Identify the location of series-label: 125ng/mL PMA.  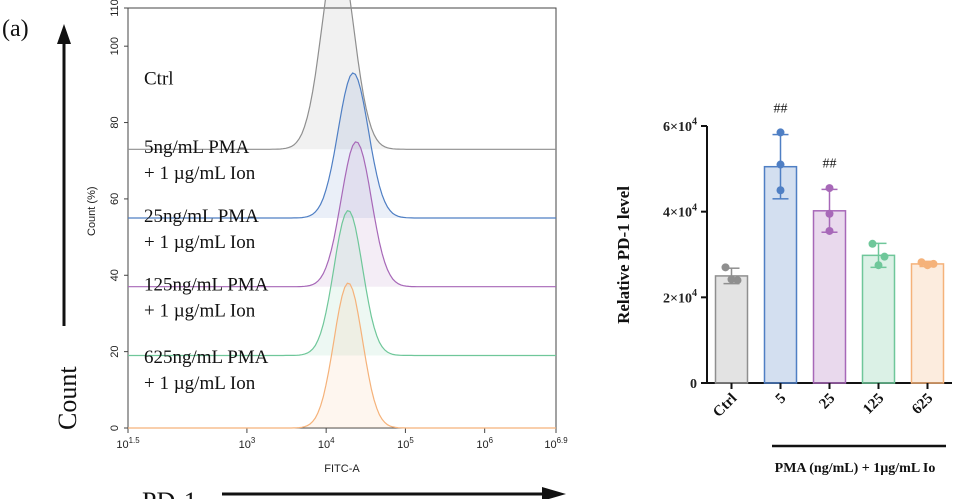
(206, 285).